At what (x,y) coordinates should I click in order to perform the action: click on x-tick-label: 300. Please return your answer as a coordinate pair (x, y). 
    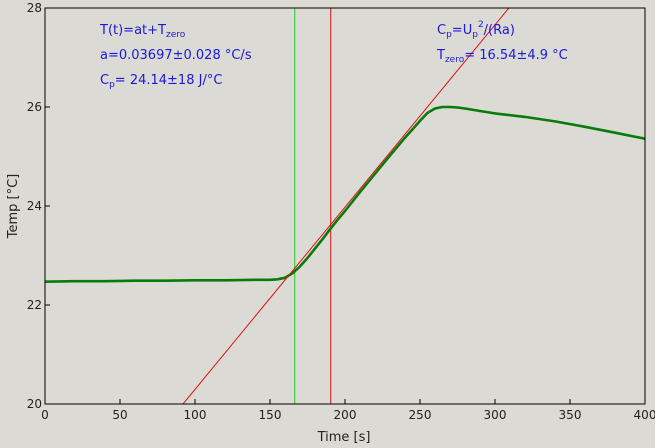
    Looking at the image, I should click on (495, 415).